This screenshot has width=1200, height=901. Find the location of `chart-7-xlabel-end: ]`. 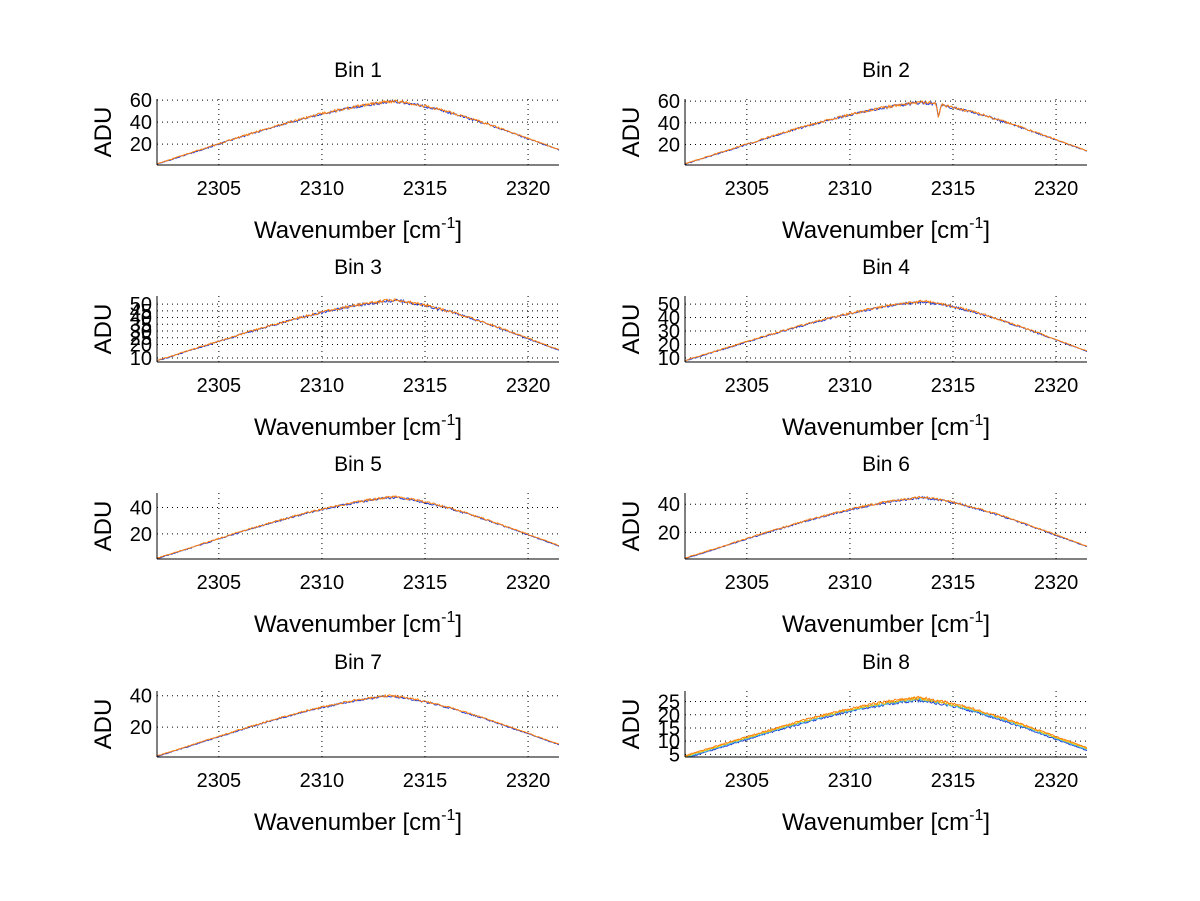

chart-7-xlabel-end: ] is located at coordinates (458, 822).